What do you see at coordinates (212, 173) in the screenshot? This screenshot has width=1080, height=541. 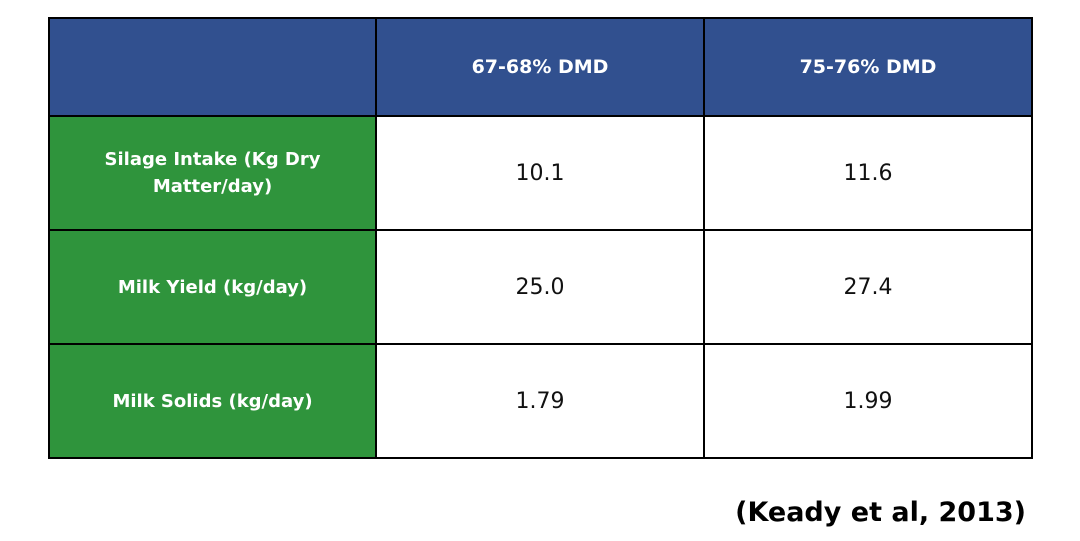 I see `row-header: Silage Intake (Kg Dry Matter/day)` at bounding box center [212, 173].